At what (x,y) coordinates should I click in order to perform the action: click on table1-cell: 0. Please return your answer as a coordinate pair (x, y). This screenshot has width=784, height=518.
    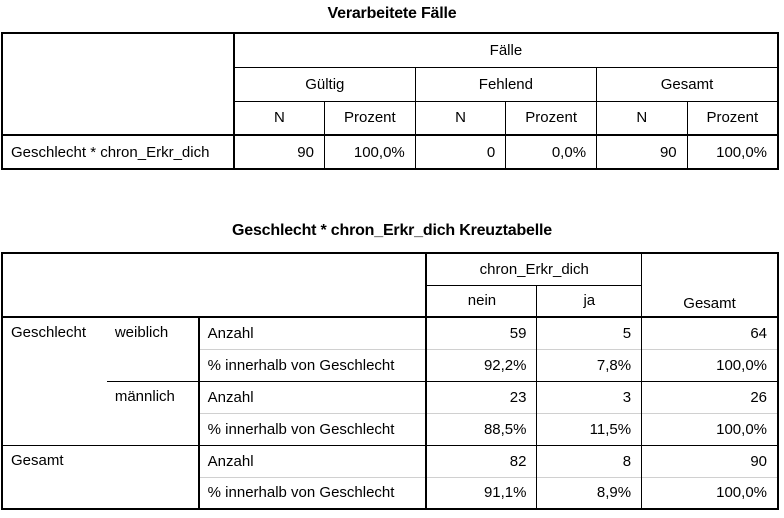
    Looking at the image, I should click on (461, 152).